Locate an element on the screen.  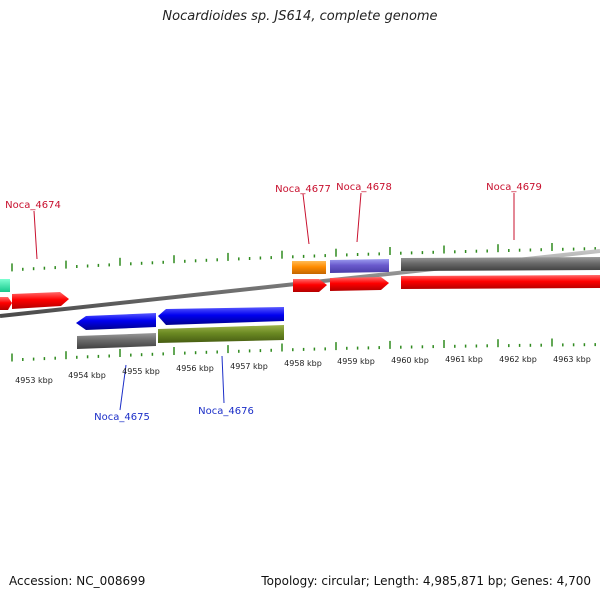
kbp-label: 4955 kbp is located at coordinates (141, 371).